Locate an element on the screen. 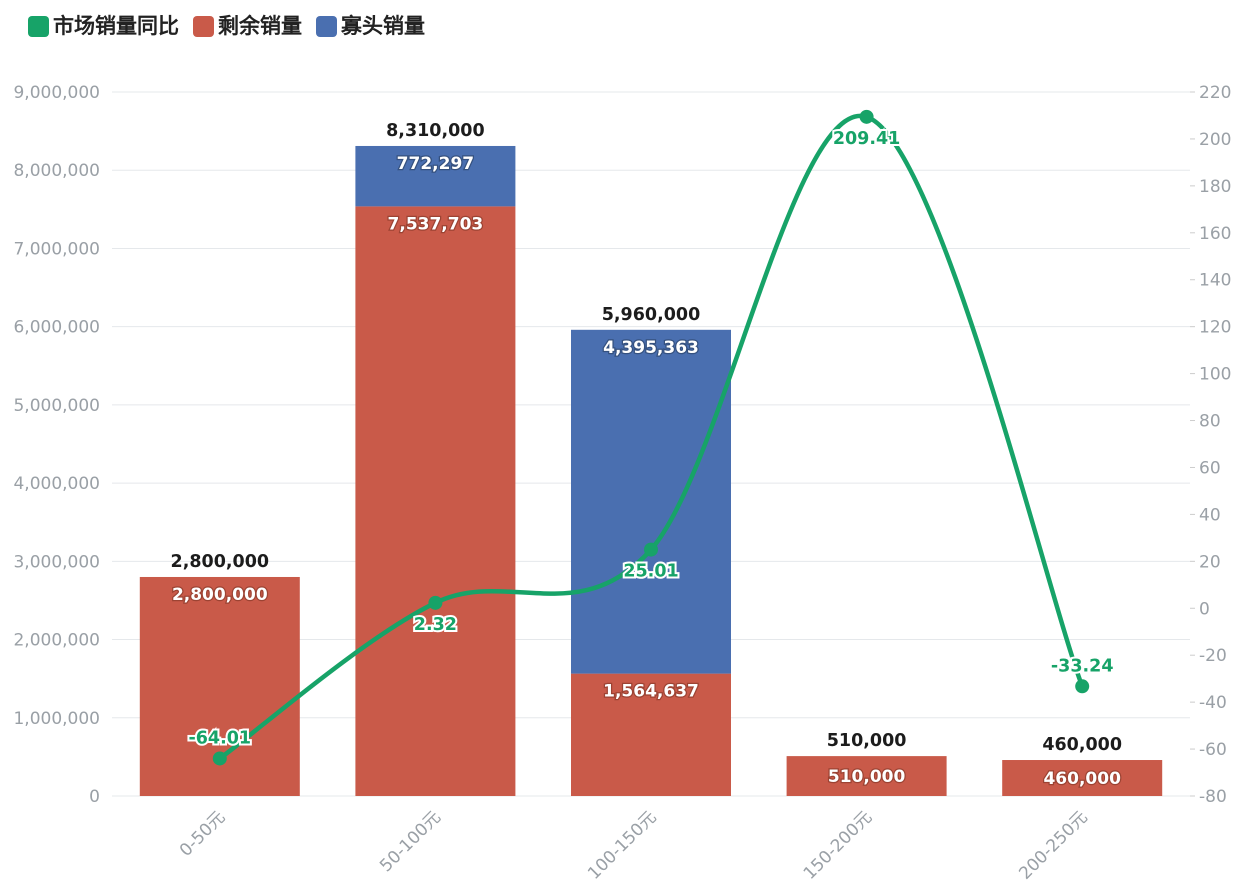 This screenshot has height=896, width=1240. bar-total-label: 510,000 is located at coordinates (867, 741).